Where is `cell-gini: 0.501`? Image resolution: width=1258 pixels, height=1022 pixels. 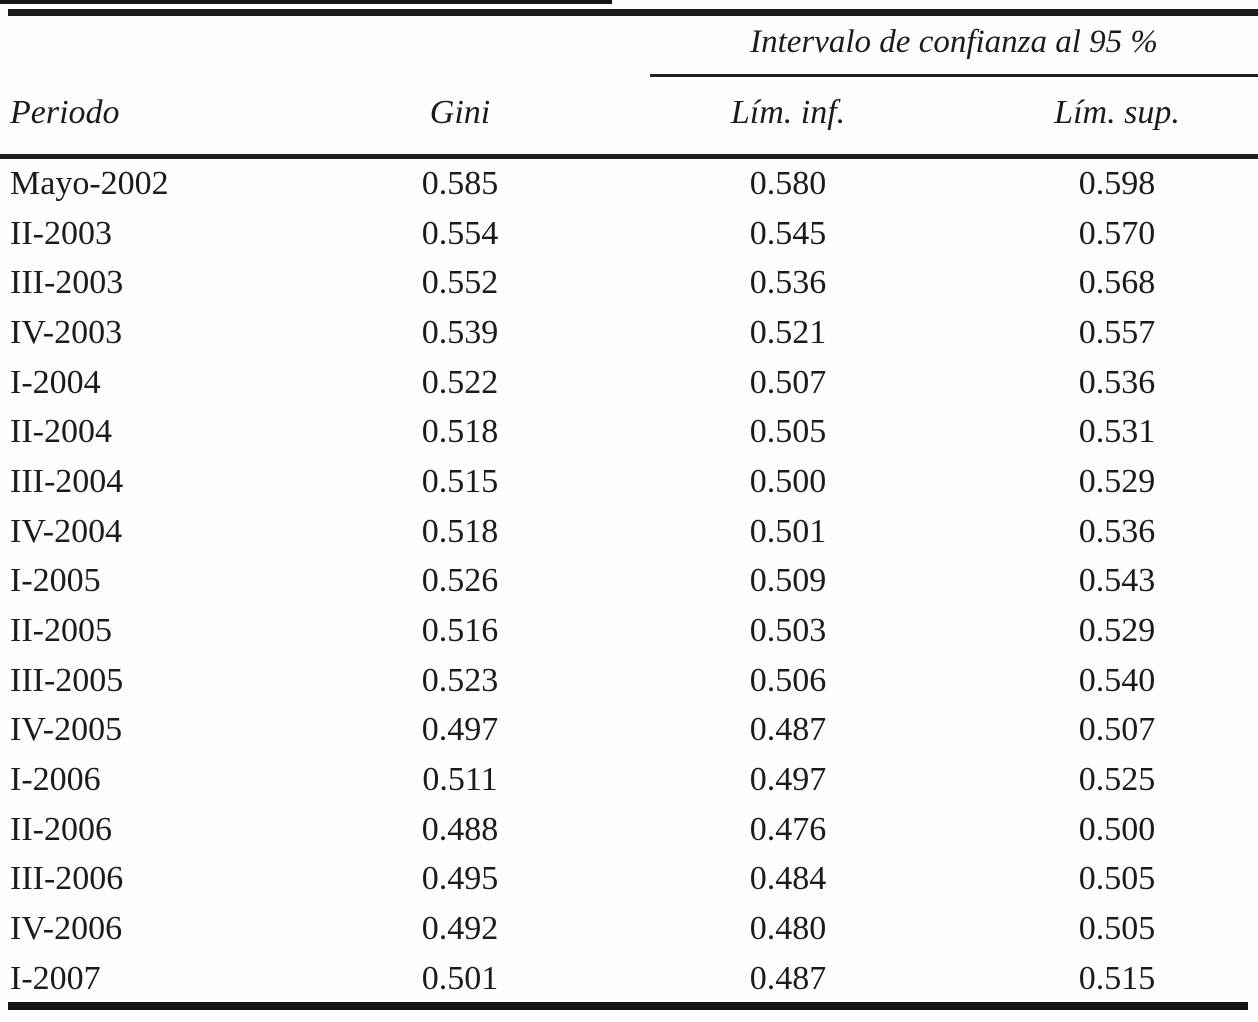
cell-gini: 0.501 is located at coordinates (460, 978).